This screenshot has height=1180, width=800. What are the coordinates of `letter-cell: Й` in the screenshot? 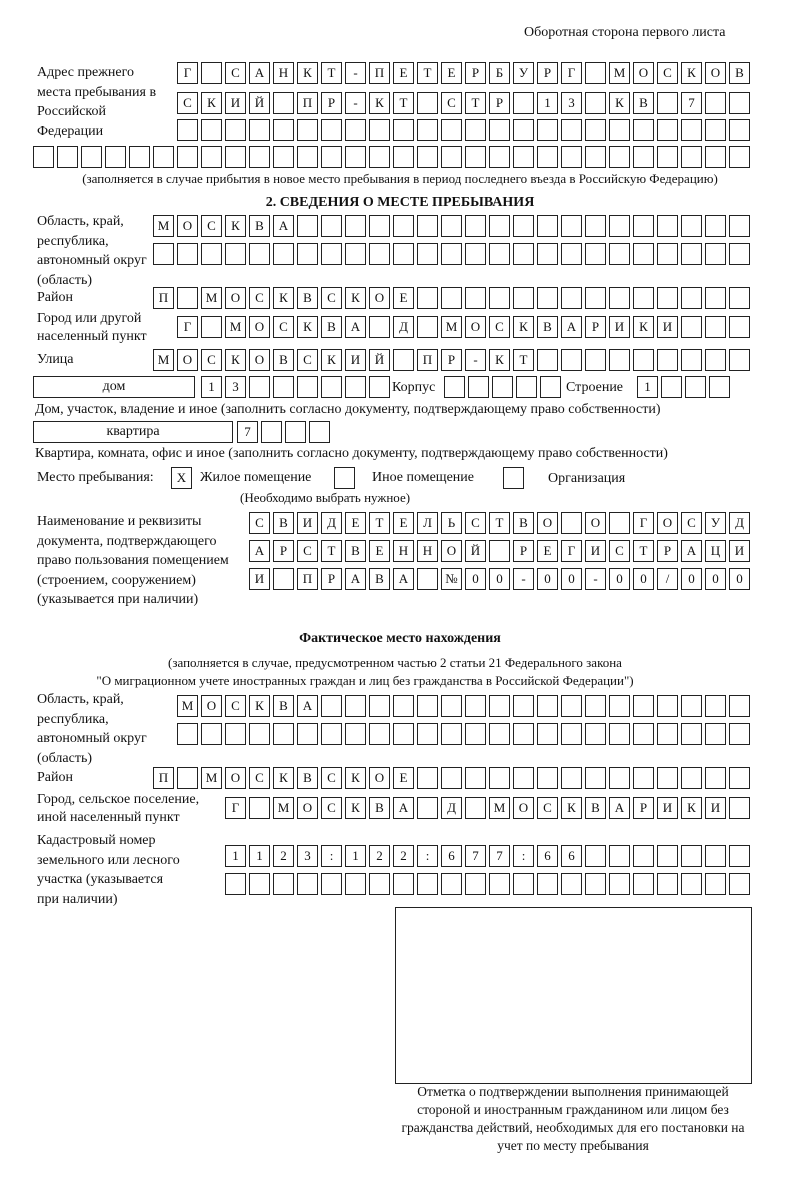 It's located at (379, 360).